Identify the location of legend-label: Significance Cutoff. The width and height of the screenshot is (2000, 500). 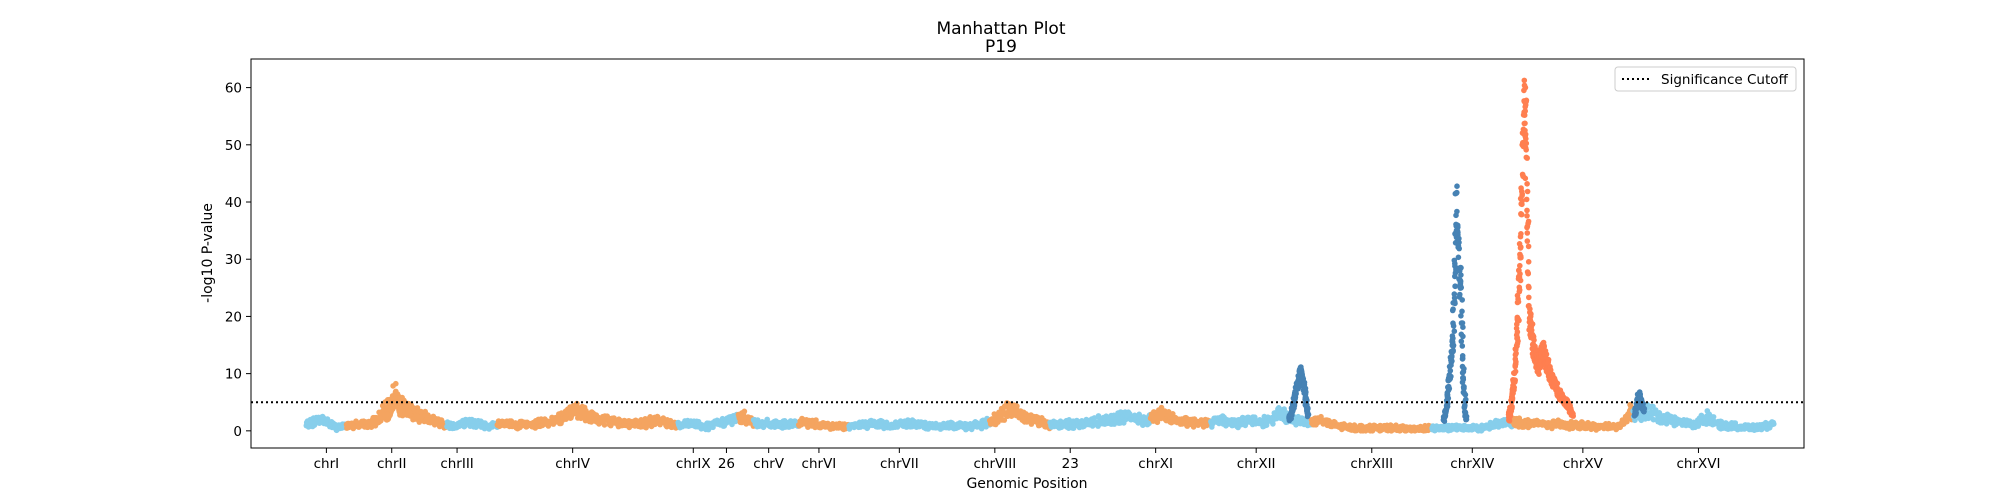
(1725, 80).